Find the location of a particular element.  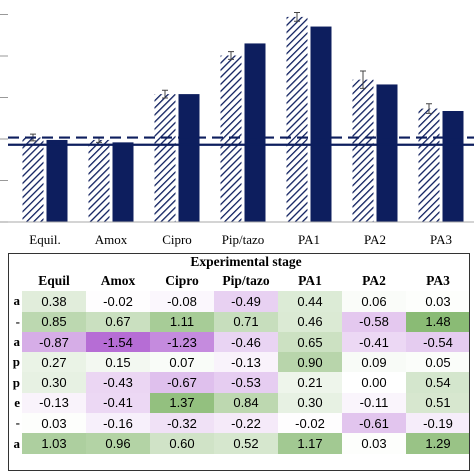

table-cell: 0.60 is located at coordinates (182, 443).